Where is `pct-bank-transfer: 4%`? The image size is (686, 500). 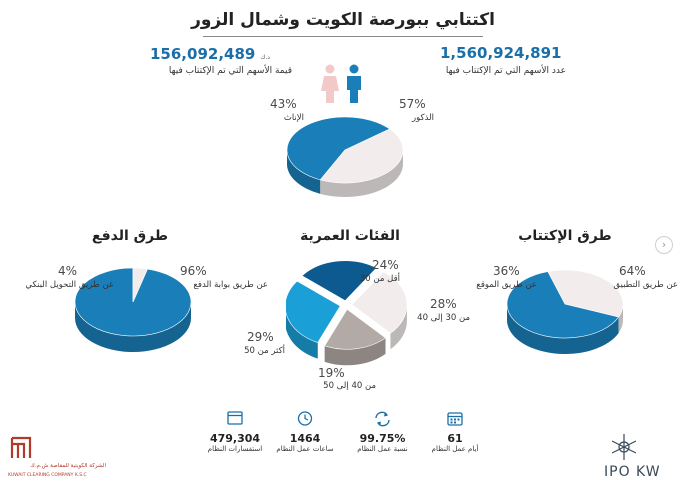 pct-bank-transfer: 4% is located at coordinates (68, 271).